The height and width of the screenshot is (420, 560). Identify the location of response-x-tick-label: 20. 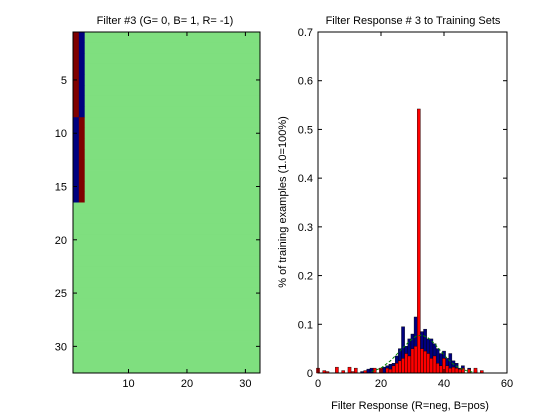
(381, 384).